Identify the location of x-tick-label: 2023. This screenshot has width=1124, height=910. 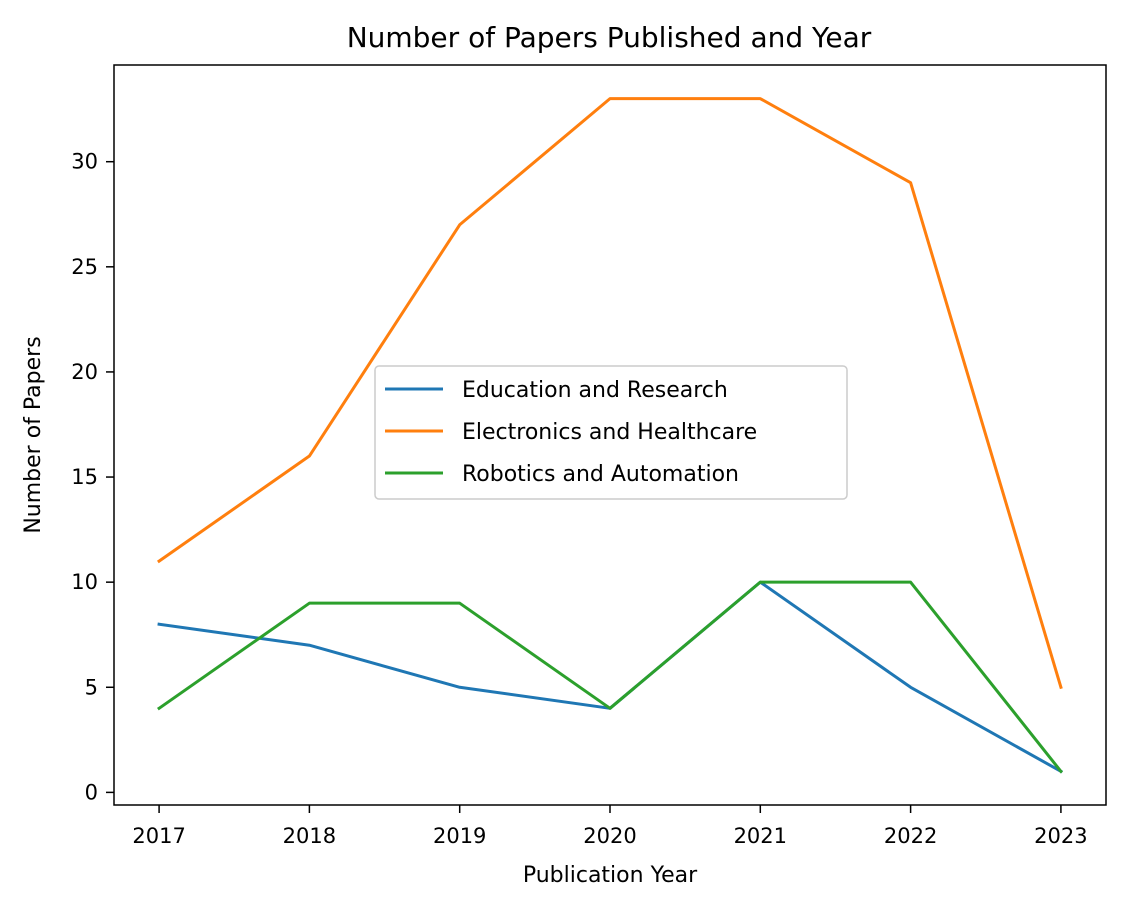
(1060, 836).